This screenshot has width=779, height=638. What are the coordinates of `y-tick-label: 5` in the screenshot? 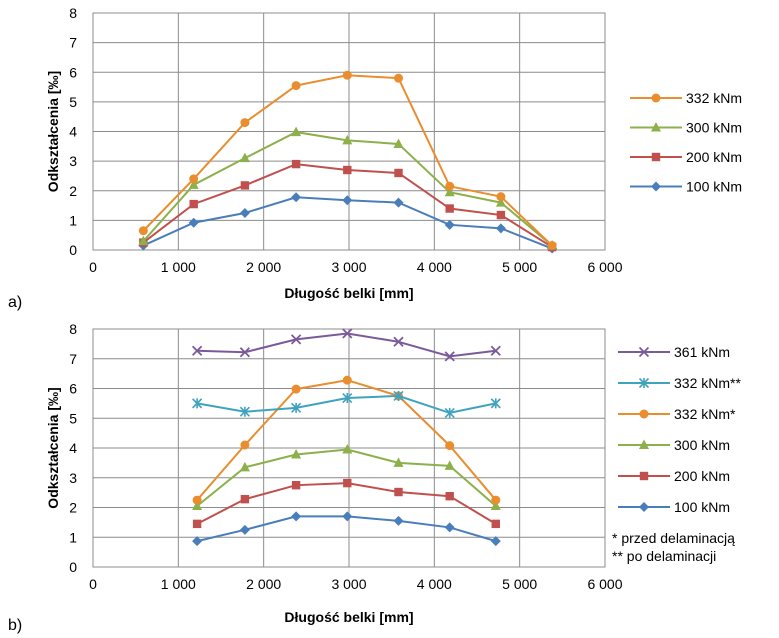 It's located at (73, 418).